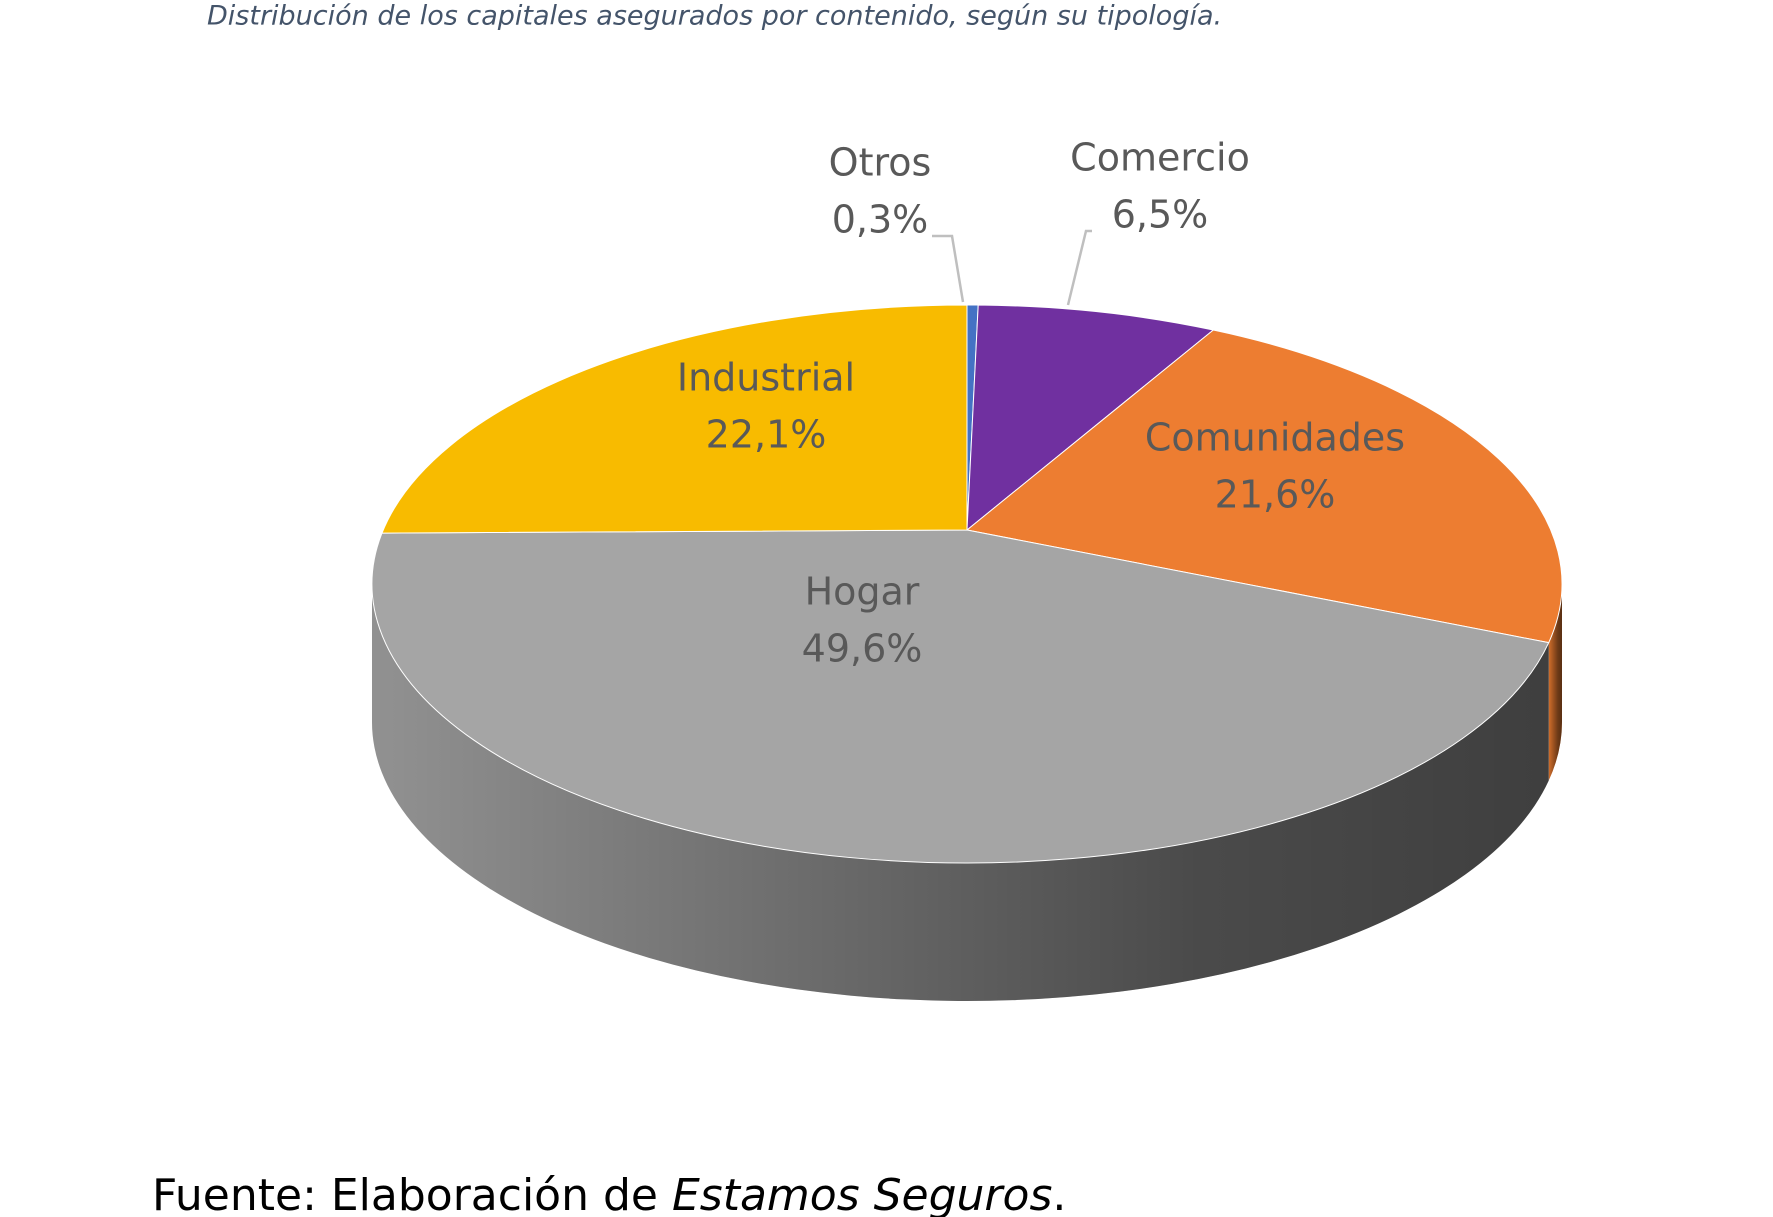 The image size is (1773, 1217). I want to click on value-label: 22,1%, so click(766, 435).